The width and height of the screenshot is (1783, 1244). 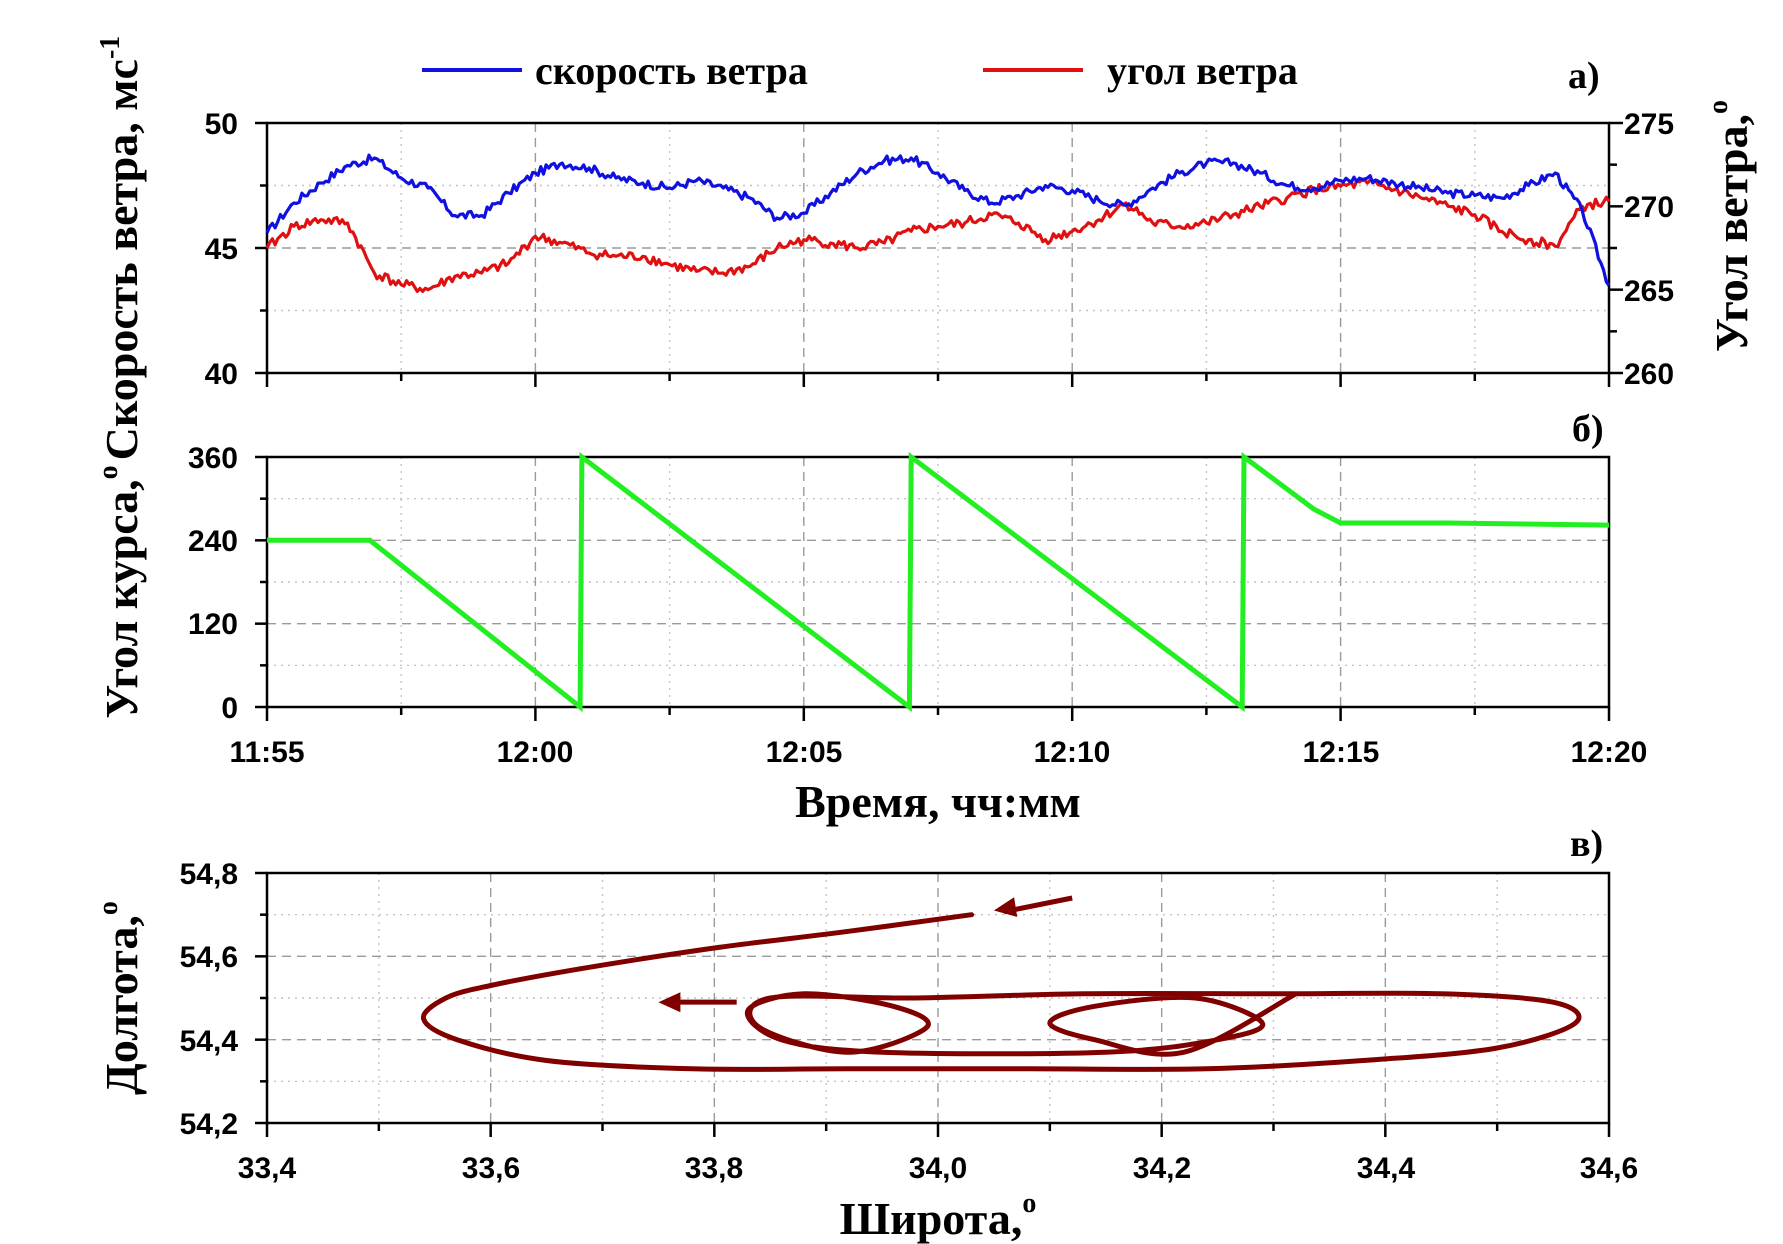 What do you see at coordinates (1649, 124) in the screenshot?
I see `panel-a-y2-tick-275: 275` at bounding box center [1649, 124].